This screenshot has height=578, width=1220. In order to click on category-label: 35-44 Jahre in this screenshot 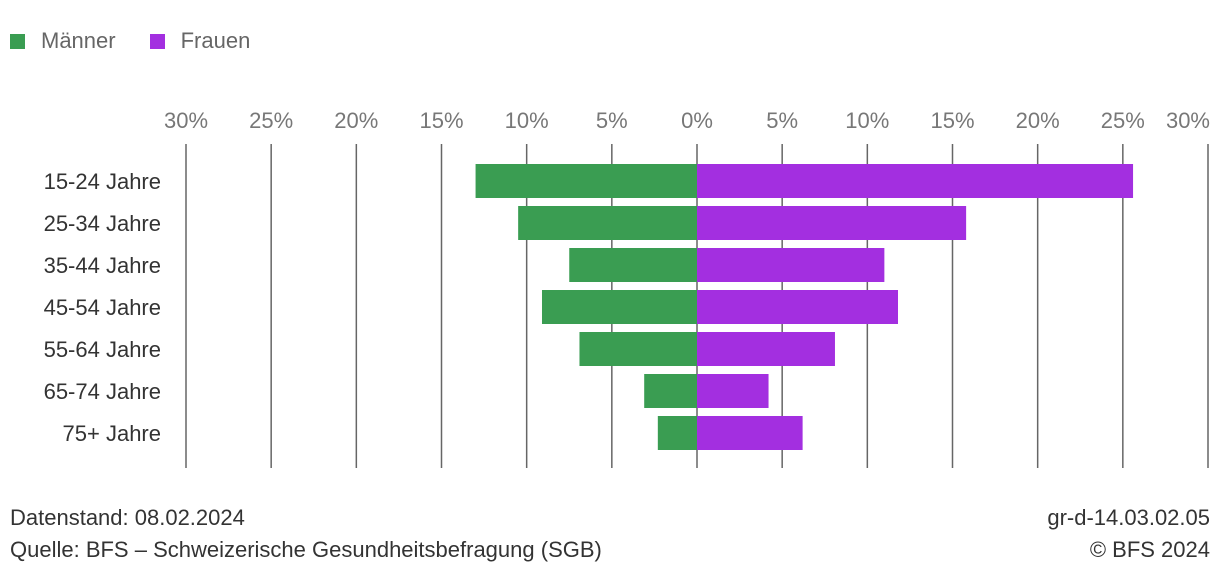, I will do `click(102, 265)`.